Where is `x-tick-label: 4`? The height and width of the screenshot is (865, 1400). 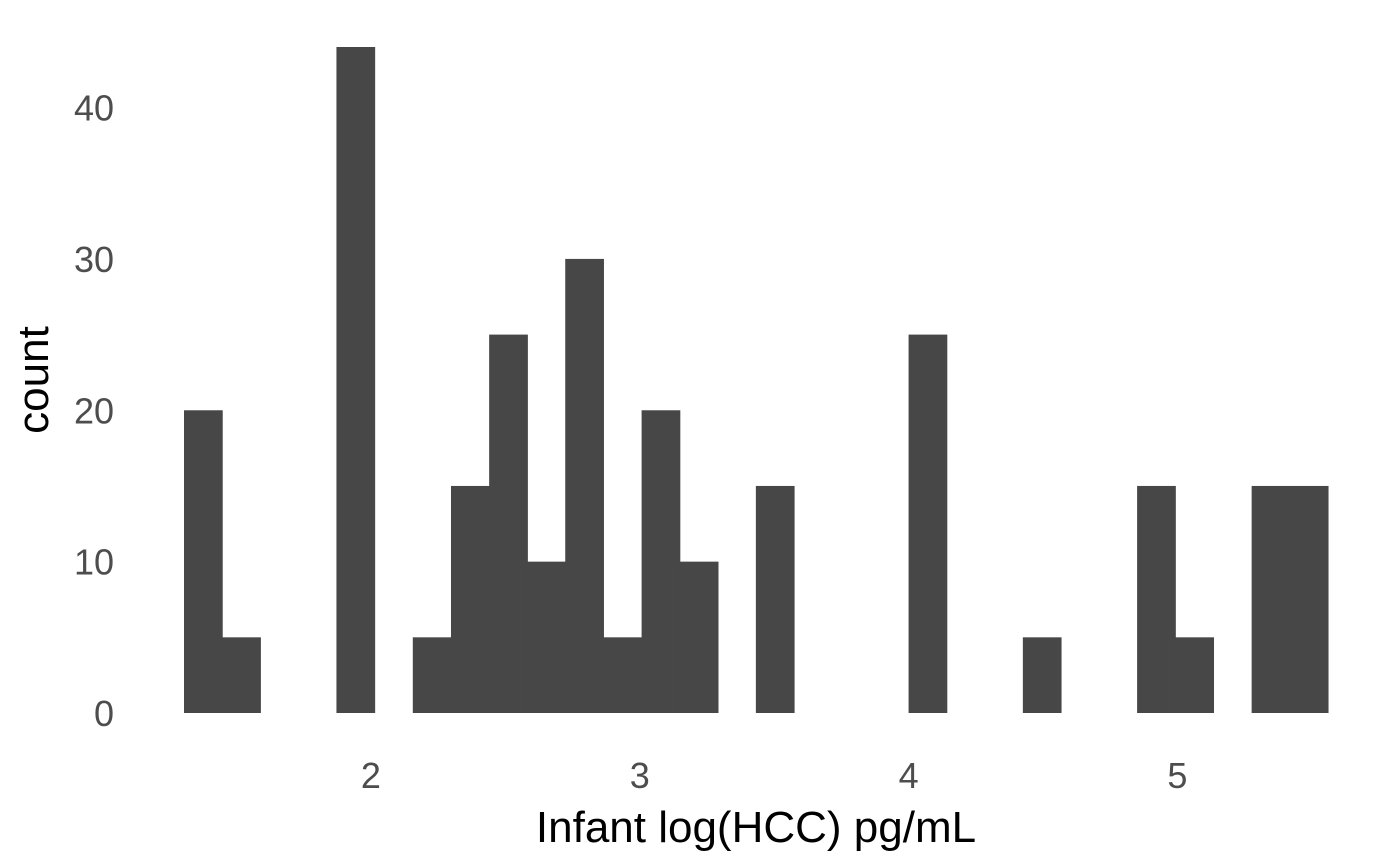
x-tick-label: 4 is located at coordinates (909, 775).